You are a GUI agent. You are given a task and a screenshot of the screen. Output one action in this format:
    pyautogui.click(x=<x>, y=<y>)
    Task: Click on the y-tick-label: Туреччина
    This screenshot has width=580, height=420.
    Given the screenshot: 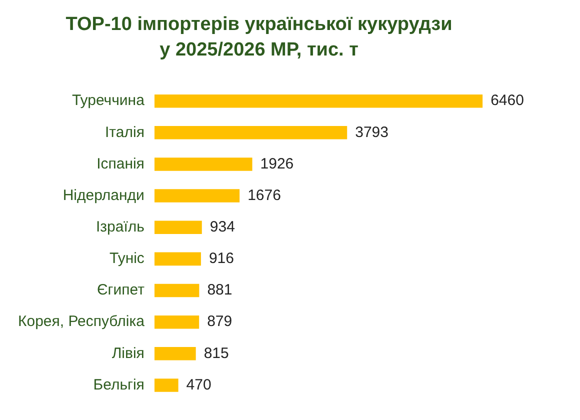 What is the action you would take?
    pyautogui.click(x=109, y=101)
    